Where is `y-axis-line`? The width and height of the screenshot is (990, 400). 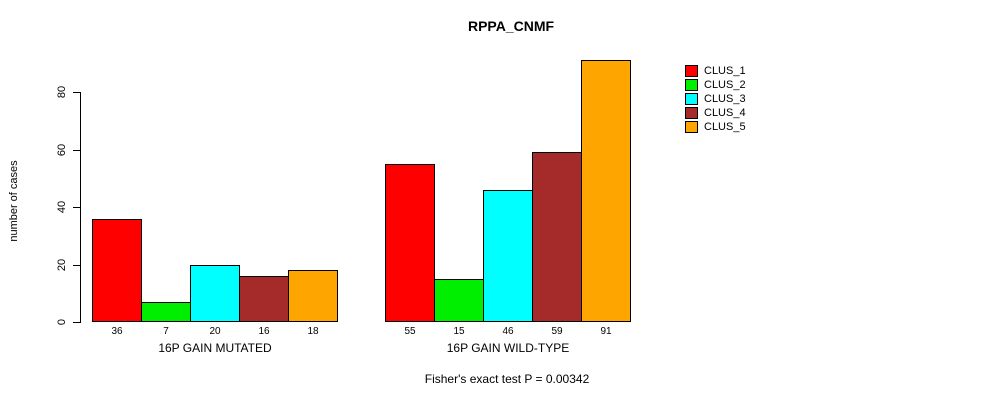 y-axis-line is located at coordinates (80, 207).